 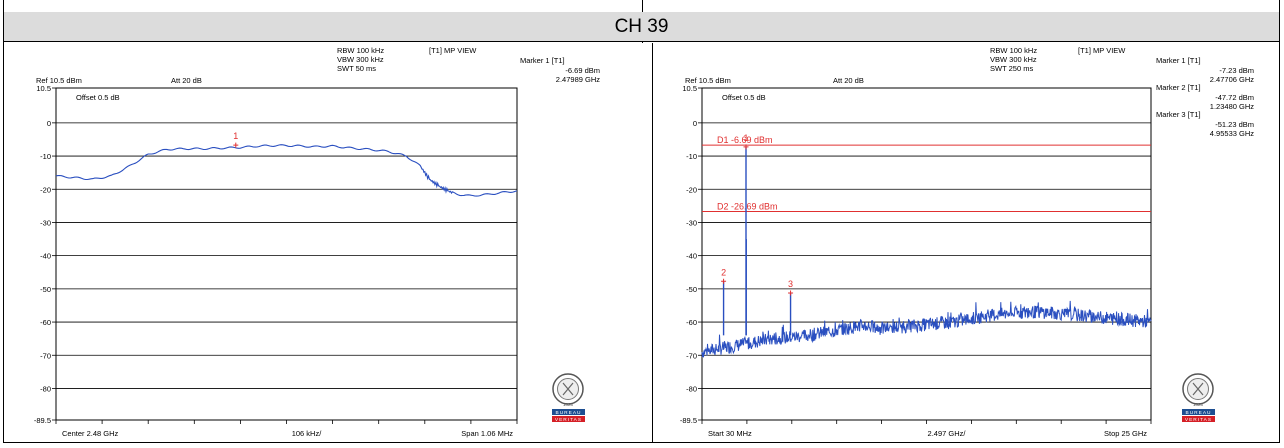 I want to click on swt-label: SWT 250 ms, so click(x=1011, y=68).